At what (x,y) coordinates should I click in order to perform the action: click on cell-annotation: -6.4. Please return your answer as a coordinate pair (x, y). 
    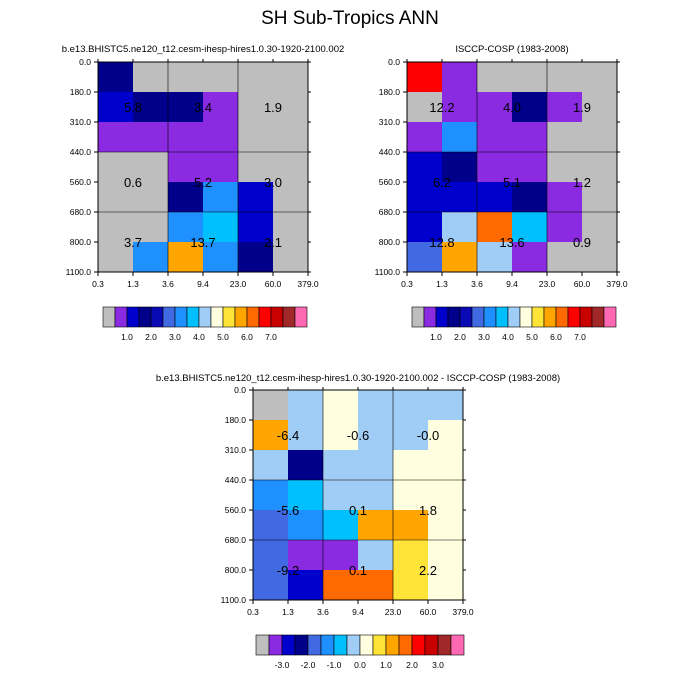
    Looking at the image, I should click on (288, 435).